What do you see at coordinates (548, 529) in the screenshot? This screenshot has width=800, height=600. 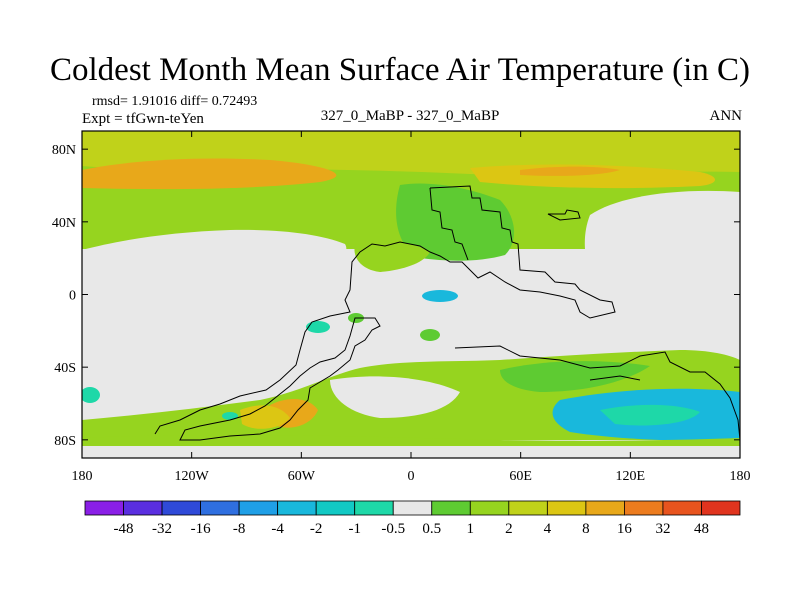 I see `colorbar-label: 4` at bounding box center [548, 529].